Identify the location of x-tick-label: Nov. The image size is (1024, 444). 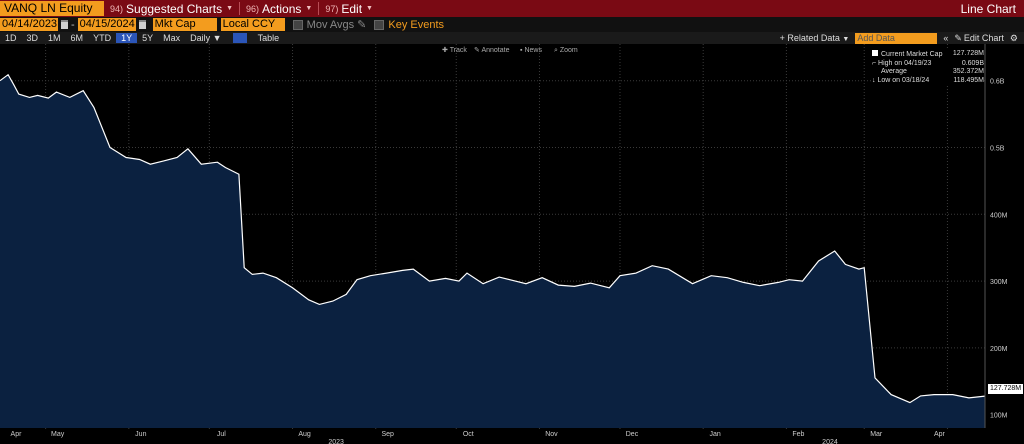
(551, 434).